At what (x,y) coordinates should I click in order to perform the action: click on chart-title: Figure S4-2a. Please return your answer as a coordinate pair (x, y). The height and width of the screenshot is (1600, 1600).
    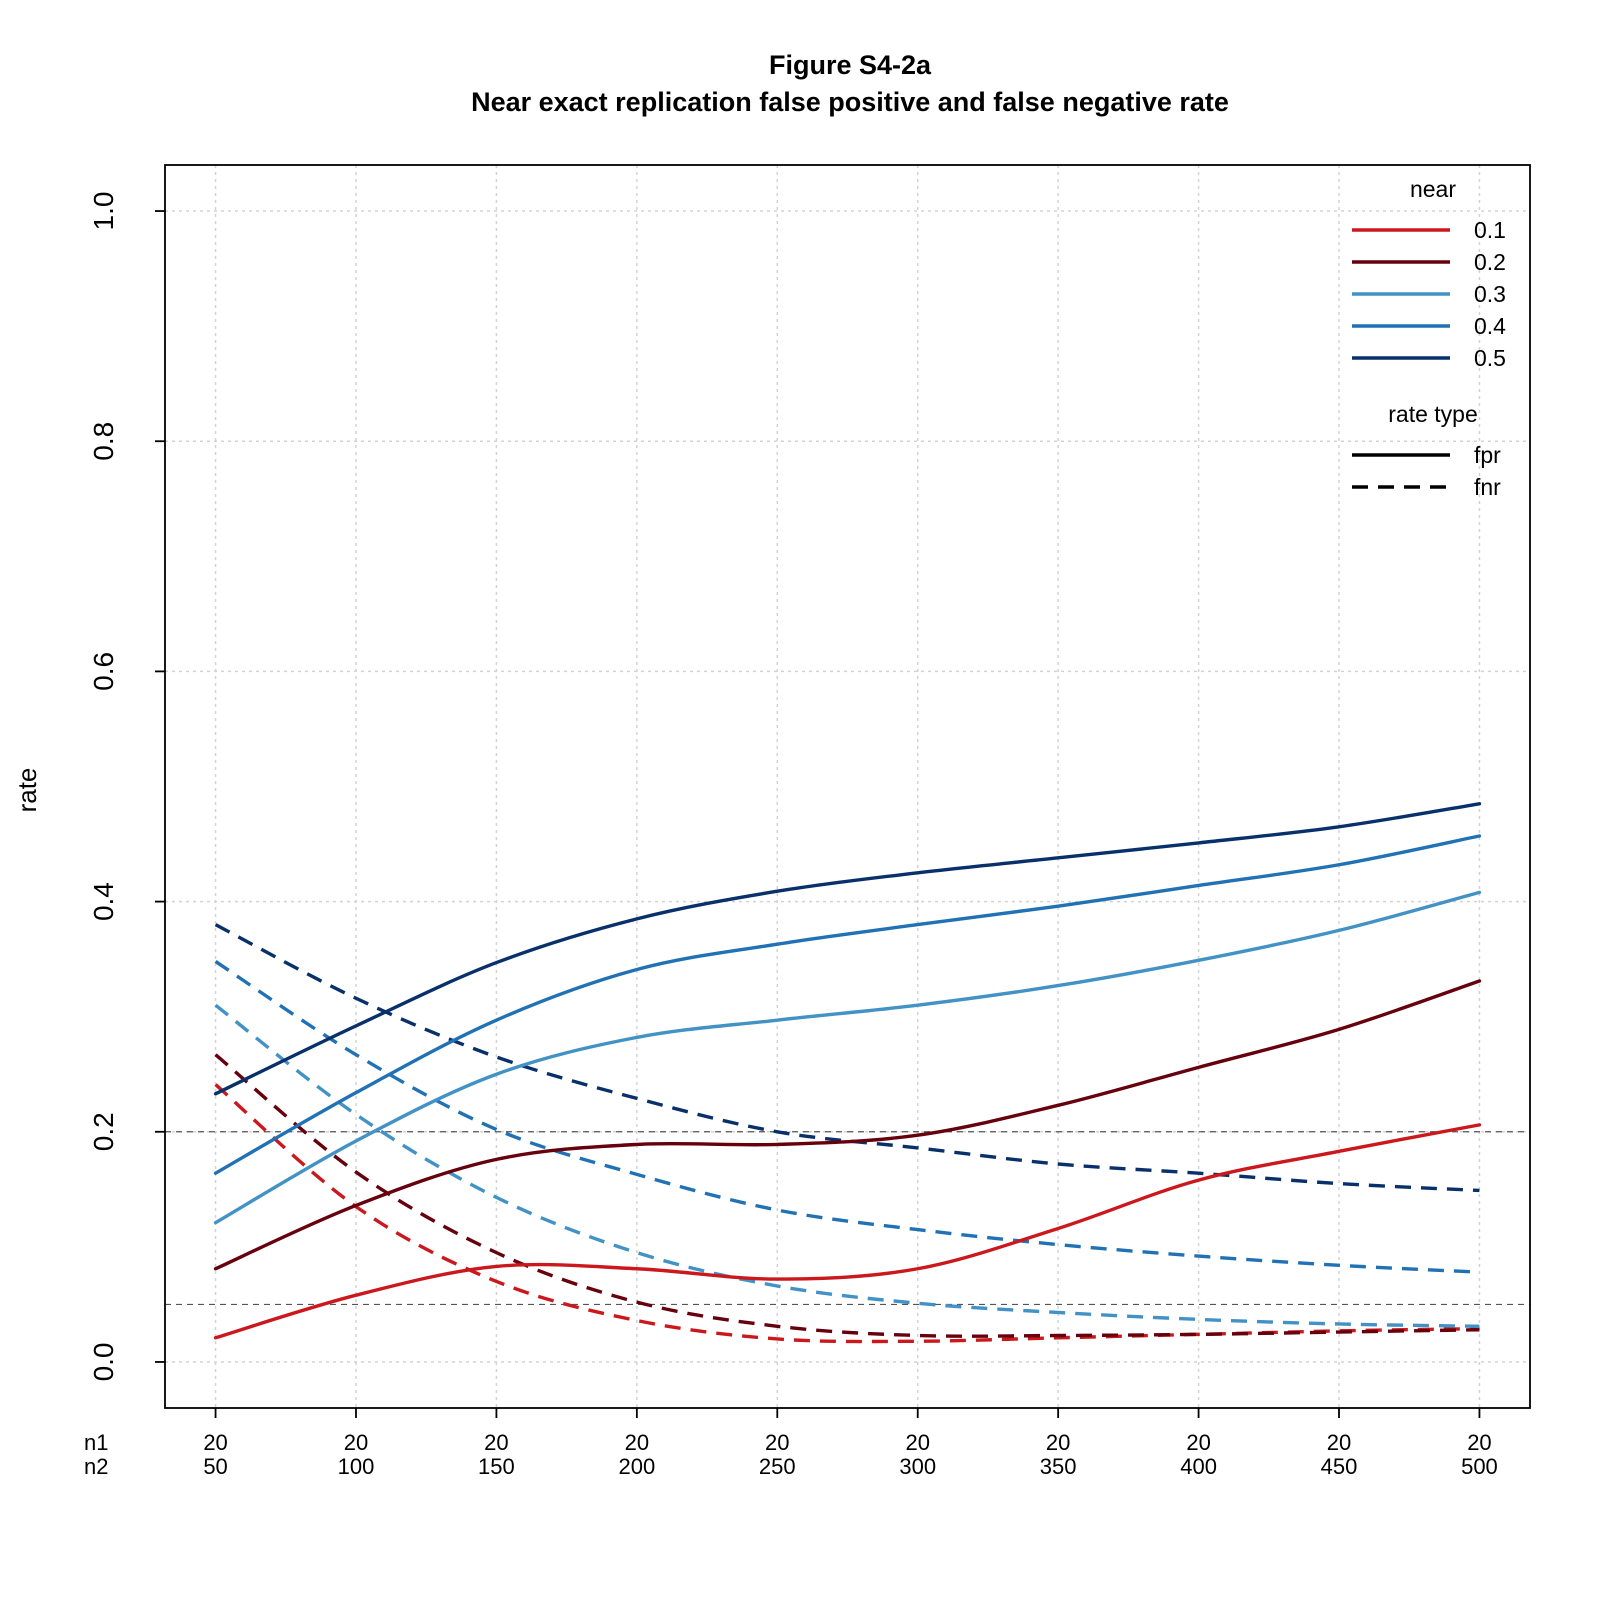
    Looking at the image, I should click on (850, 65).